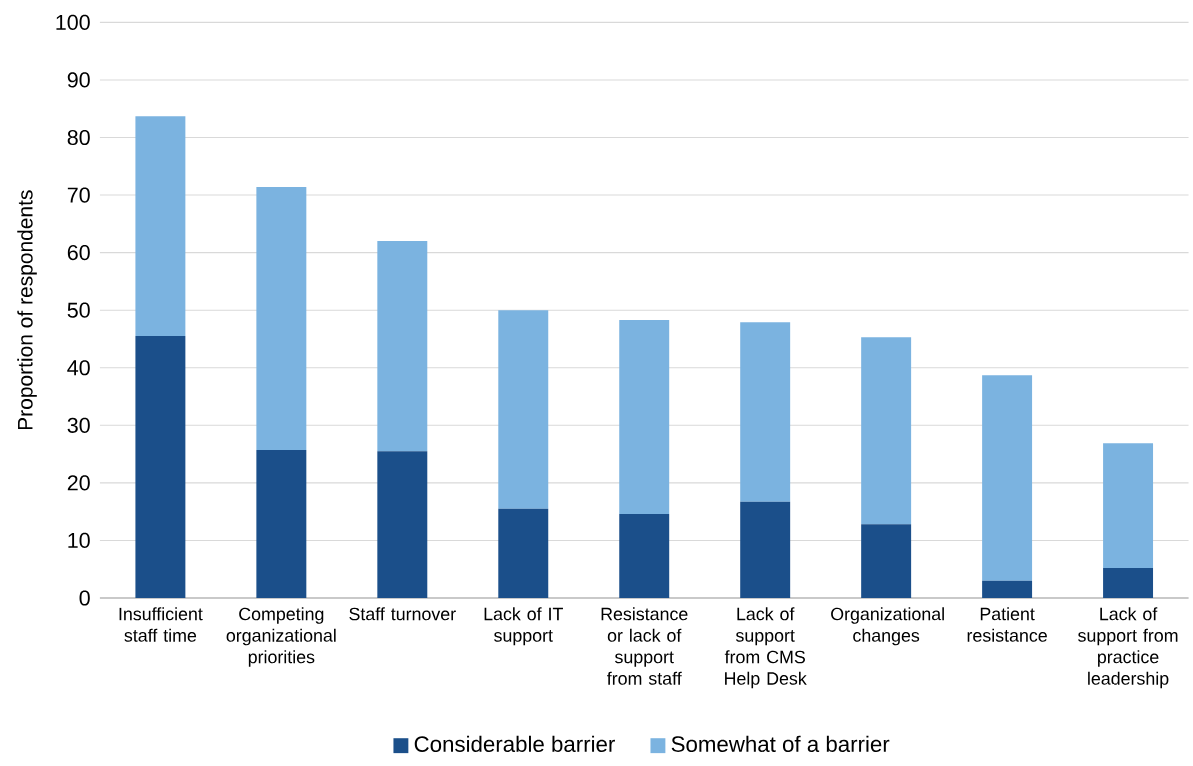 Image resolution: width=1193 pixels, height=766 pixels. Describe the element at coordinates (765, 648) in the screenshot. I see `x-tick-label: Lack of support from CMS Help Desk` at that location.